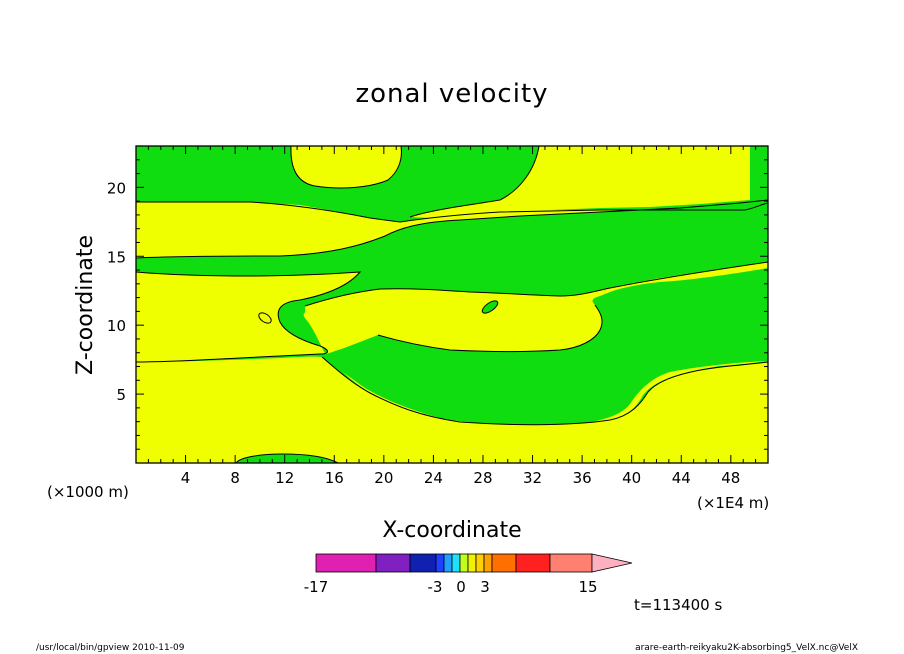 The width and height of the screenshot is (904, 654). I want to click on x-tick-label: 36, so click(582, 478).